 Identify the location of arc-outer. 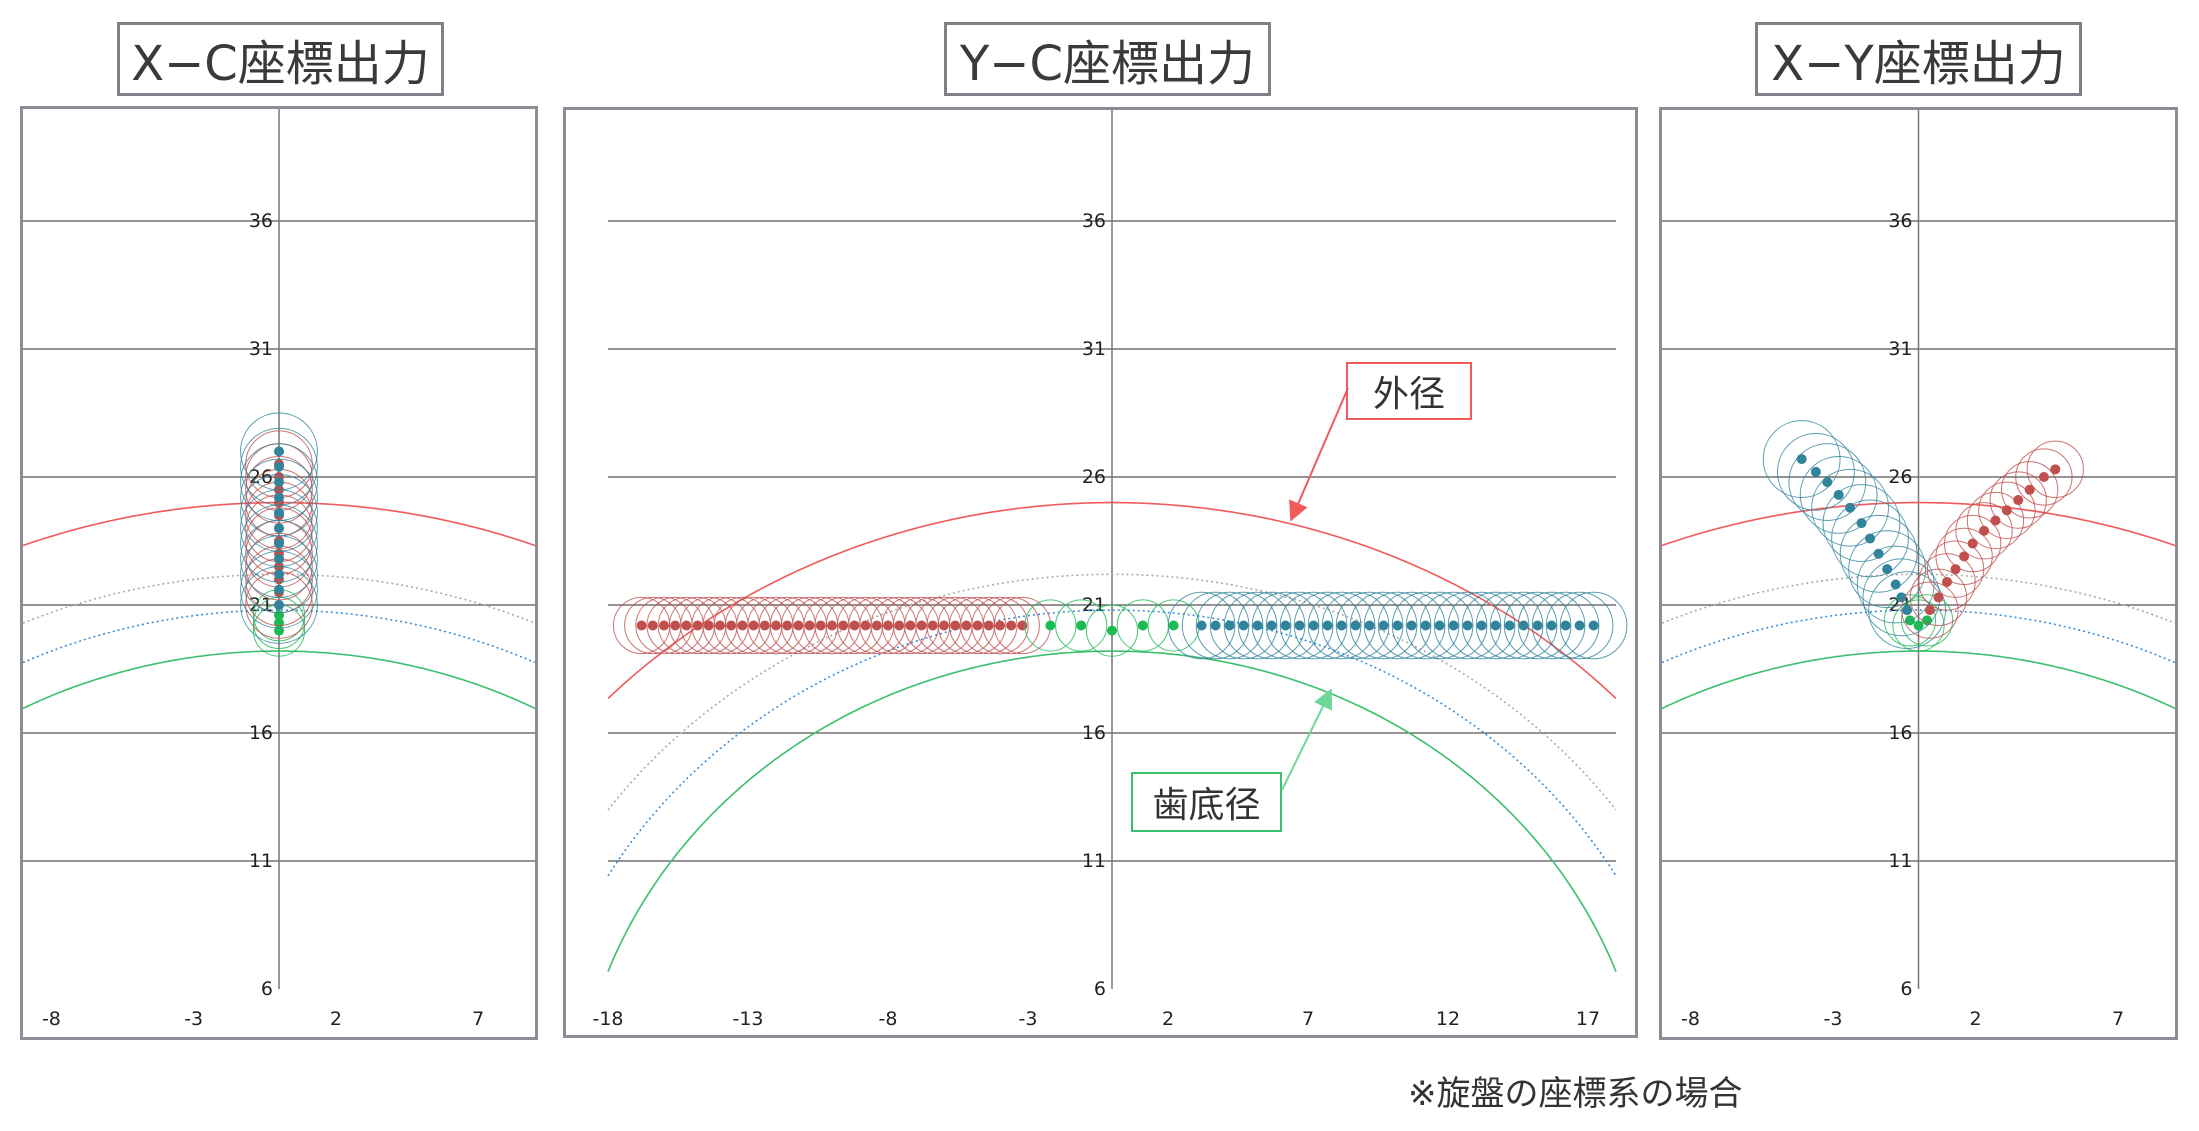
(1112, 600).